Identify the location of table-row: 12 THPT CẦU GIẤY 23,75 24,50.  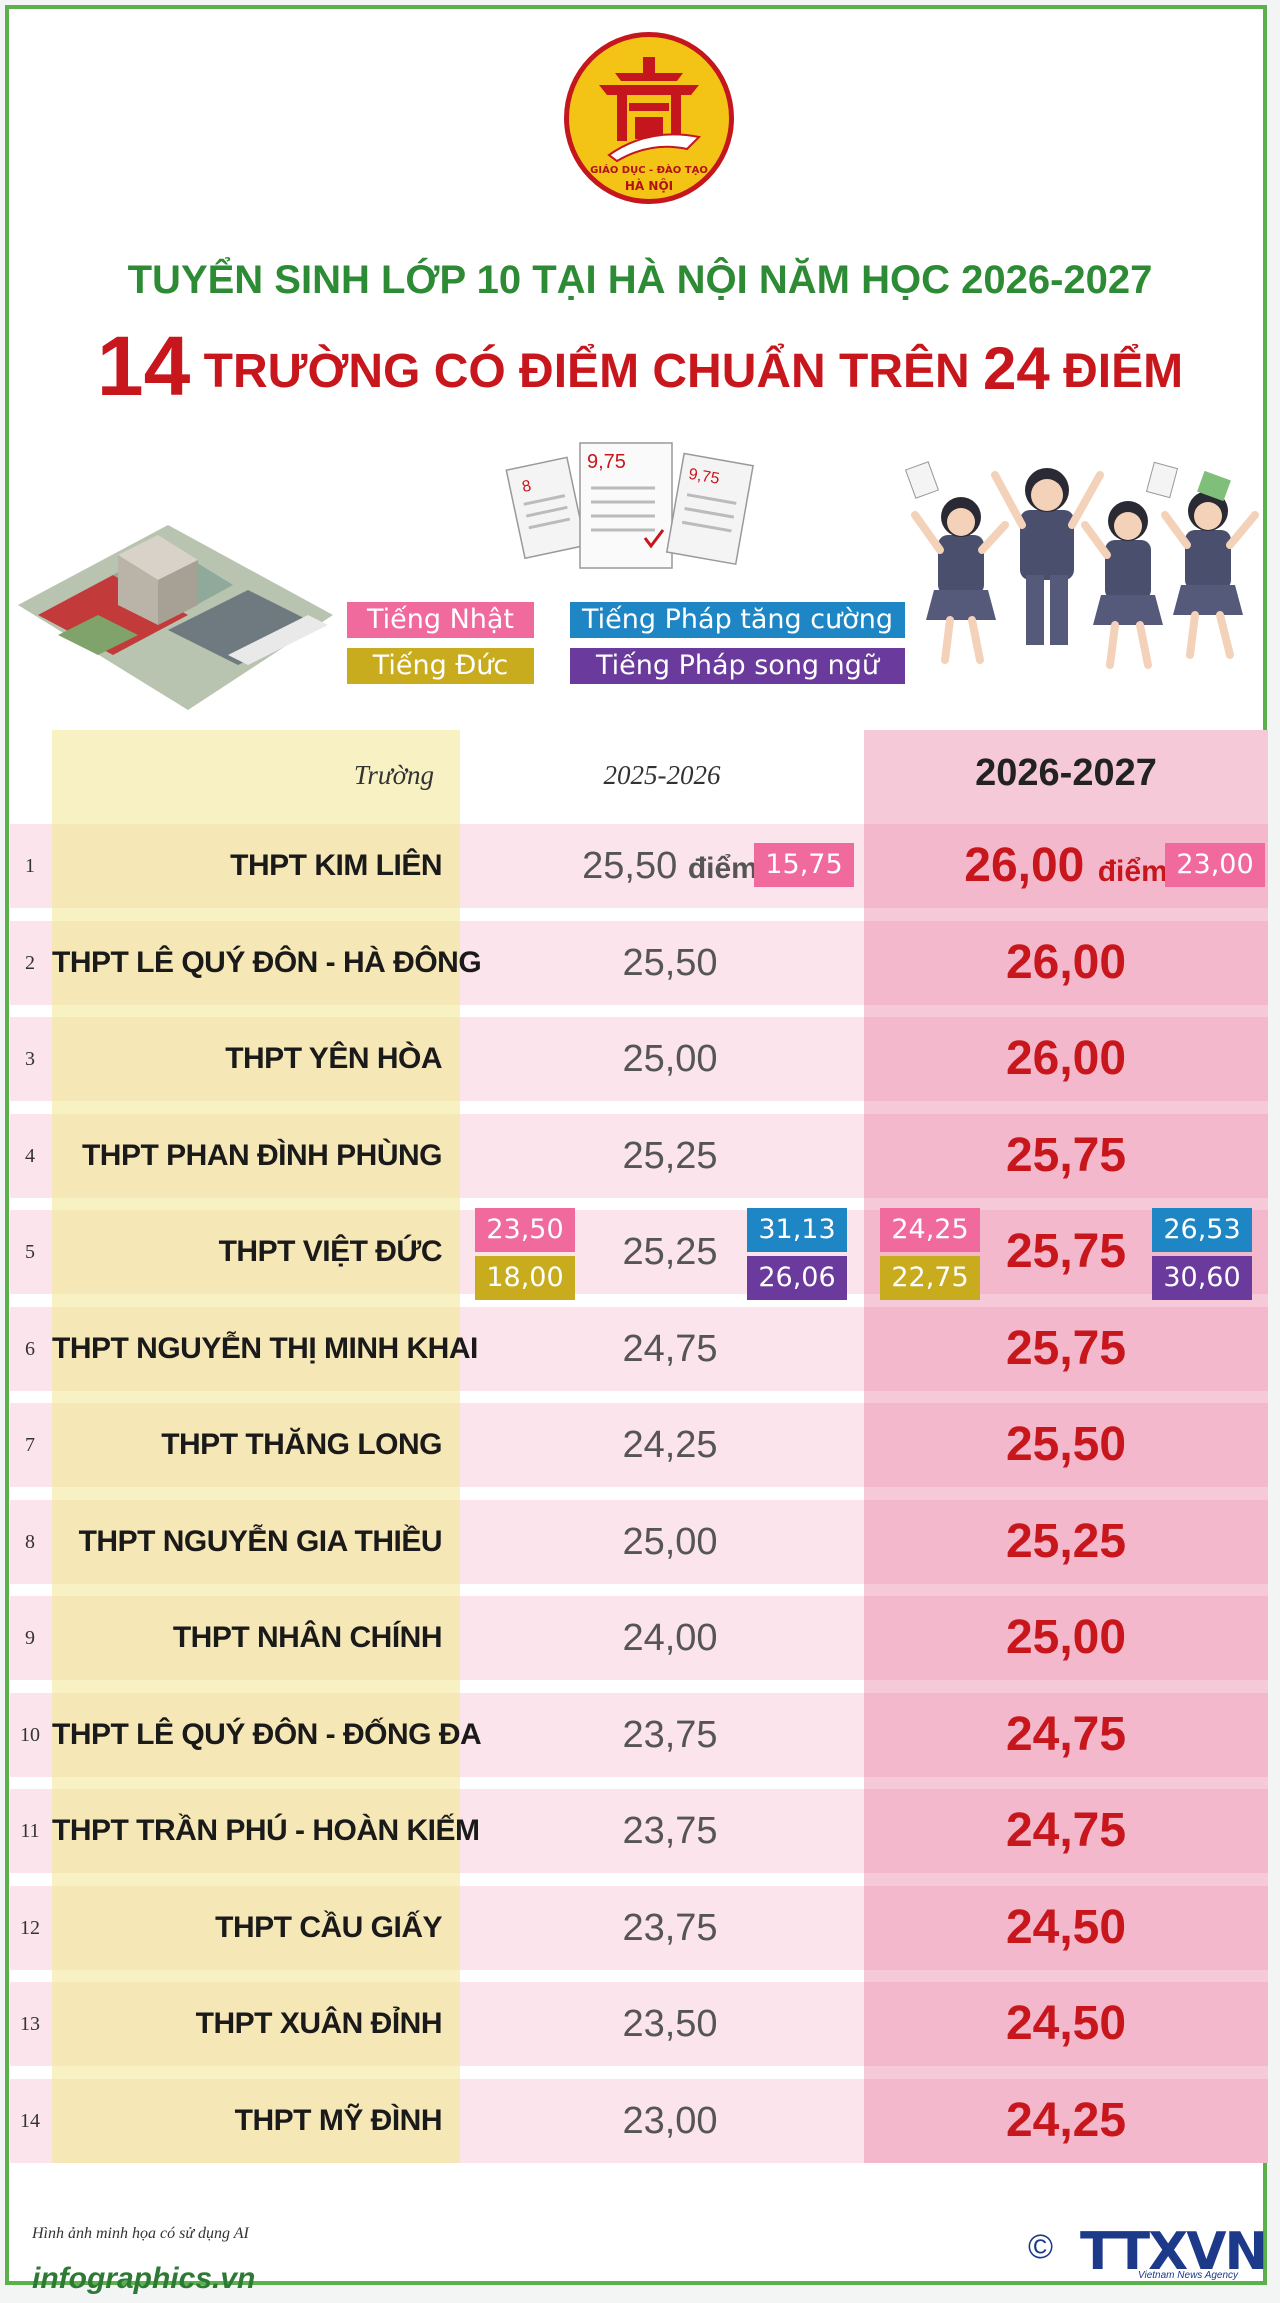
(639, 1928).